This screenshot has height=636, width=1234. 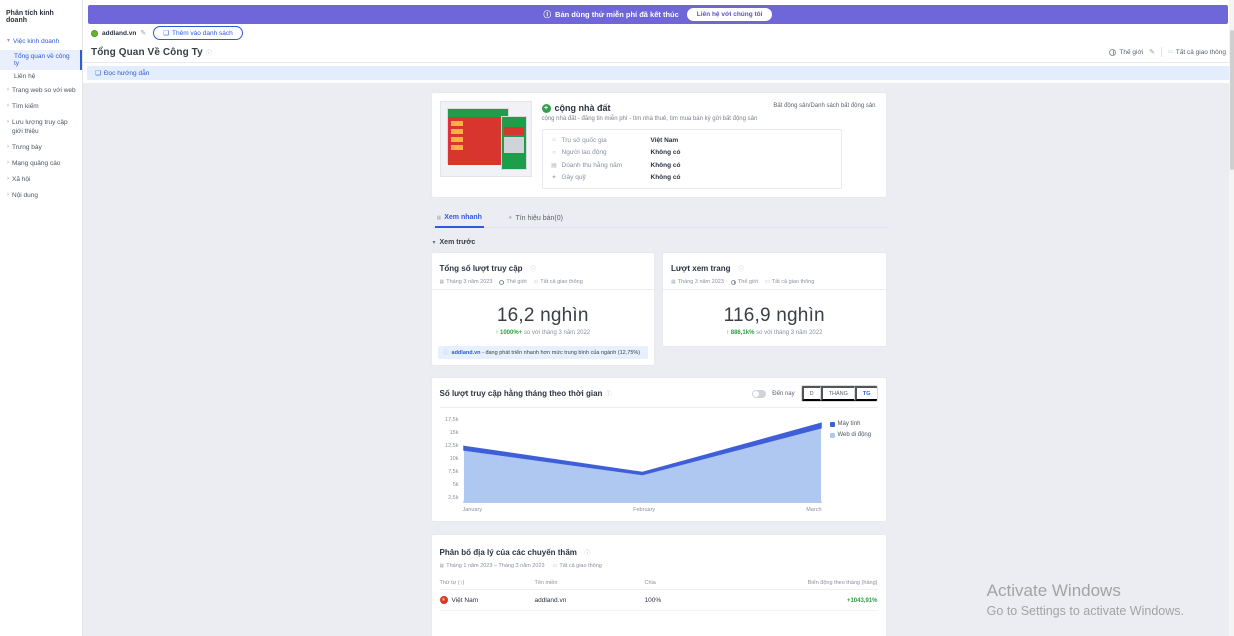 What do you see at coordinates (481, 268) in the screenshot?
I see `metric-title: Tổng số lượt truy cập` at bounding box center [481, 268].